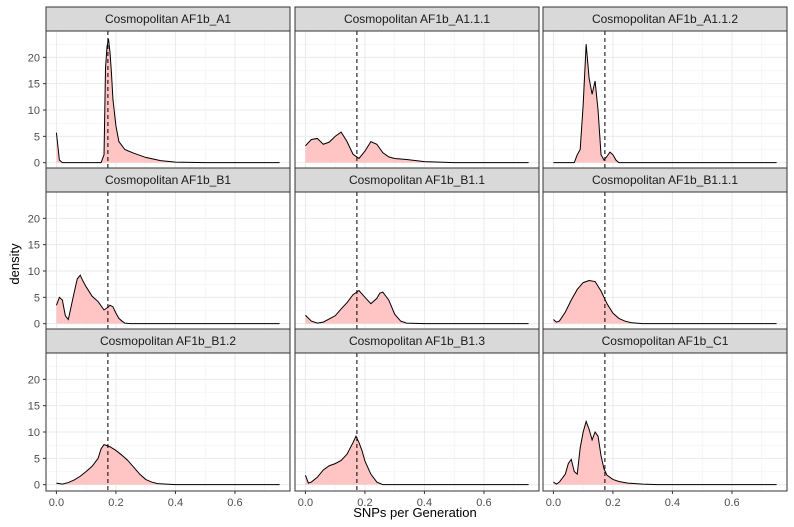 The height and width of the screenshot is (527, 794). I want to click on facet-panel: Cosmopolitan AF1b_B1.3, so click(417, 410).